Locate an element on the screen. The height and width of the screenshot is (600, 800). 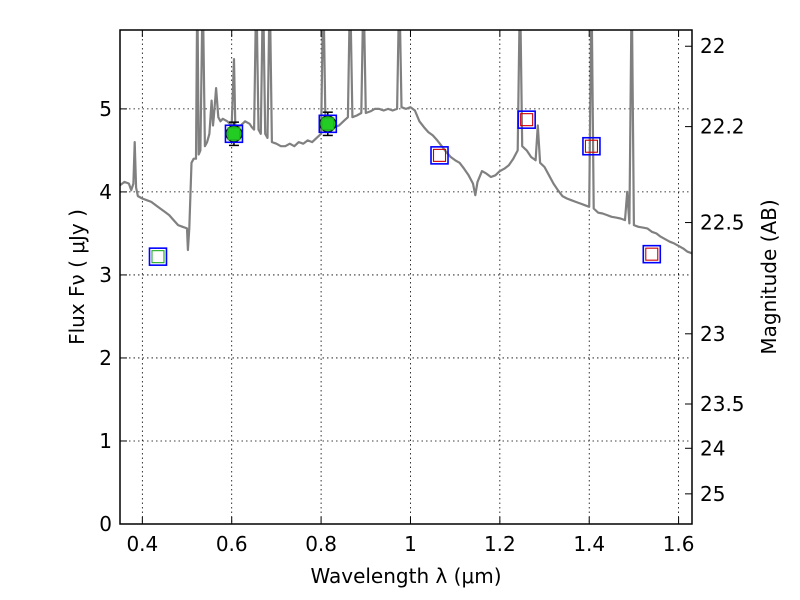
x-tick-label: 1.6 is located at coordinates (679, 544).